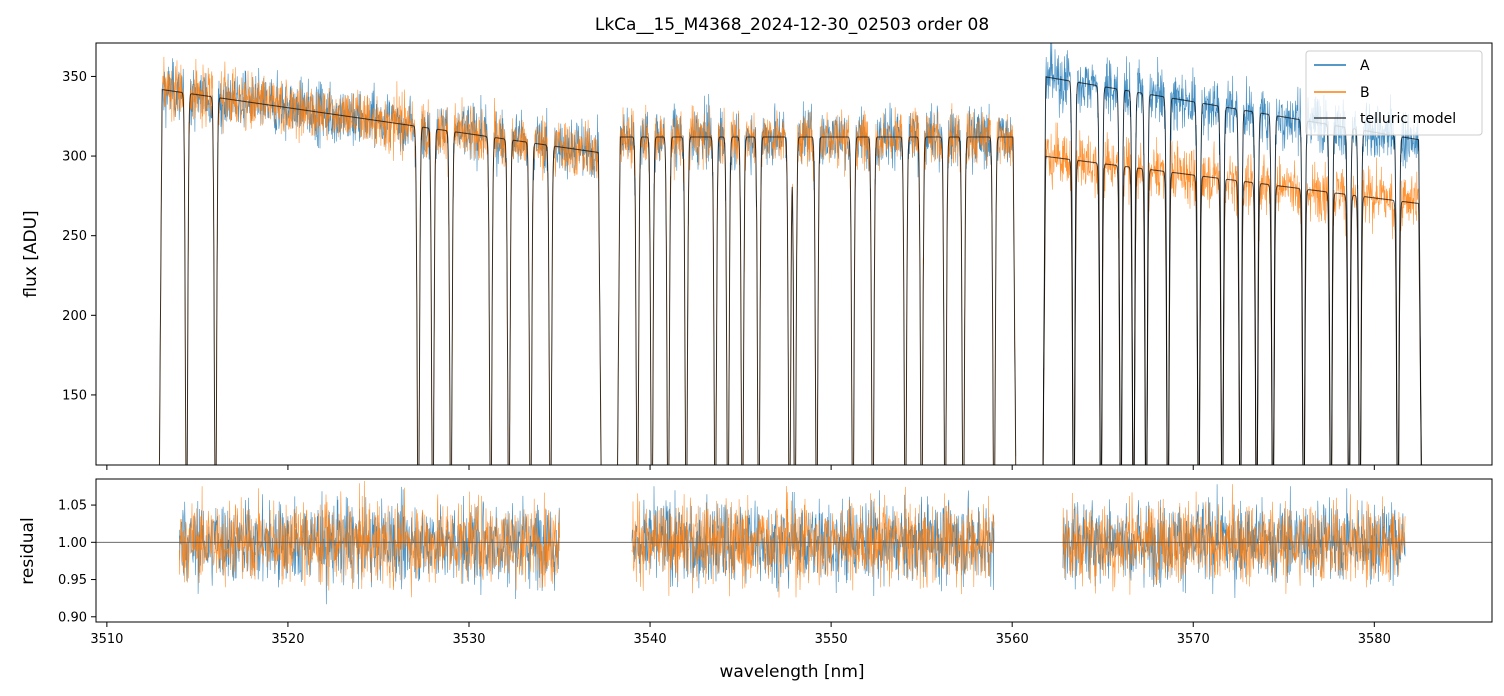  Describe the element at coordinates (72, 580) in the screenshot. I see `residual-y-tick-label: 0.95` at that location.